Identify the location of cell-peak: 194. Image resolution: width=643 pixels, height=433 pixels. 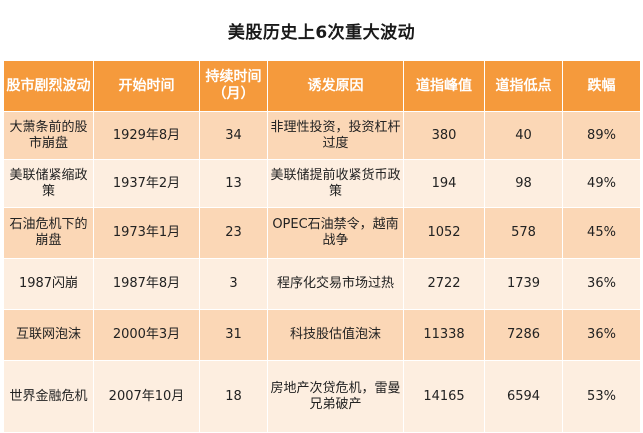
(444, 183).